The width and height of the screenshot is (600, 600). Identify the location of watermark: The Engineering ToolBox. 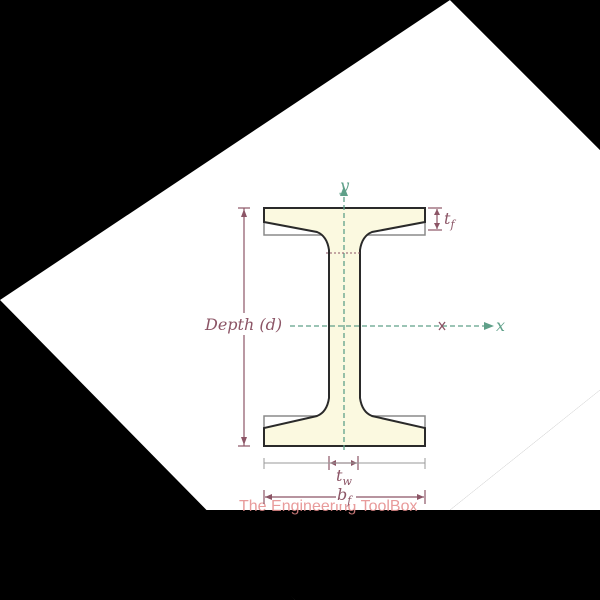
(328, 506).